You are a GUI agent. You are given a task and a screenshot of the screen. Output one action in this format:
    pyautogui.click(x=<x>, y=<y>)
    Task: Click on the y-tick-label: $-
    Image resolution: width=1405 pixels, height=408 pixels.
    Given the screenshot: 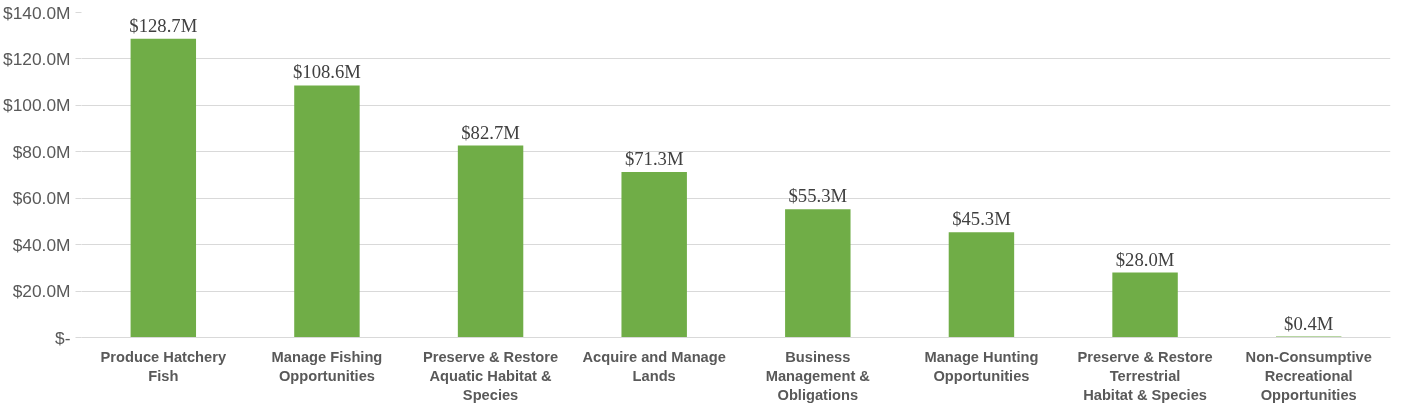 What is the action you would take?
    pyautogui.click(x=63, y=337)
    